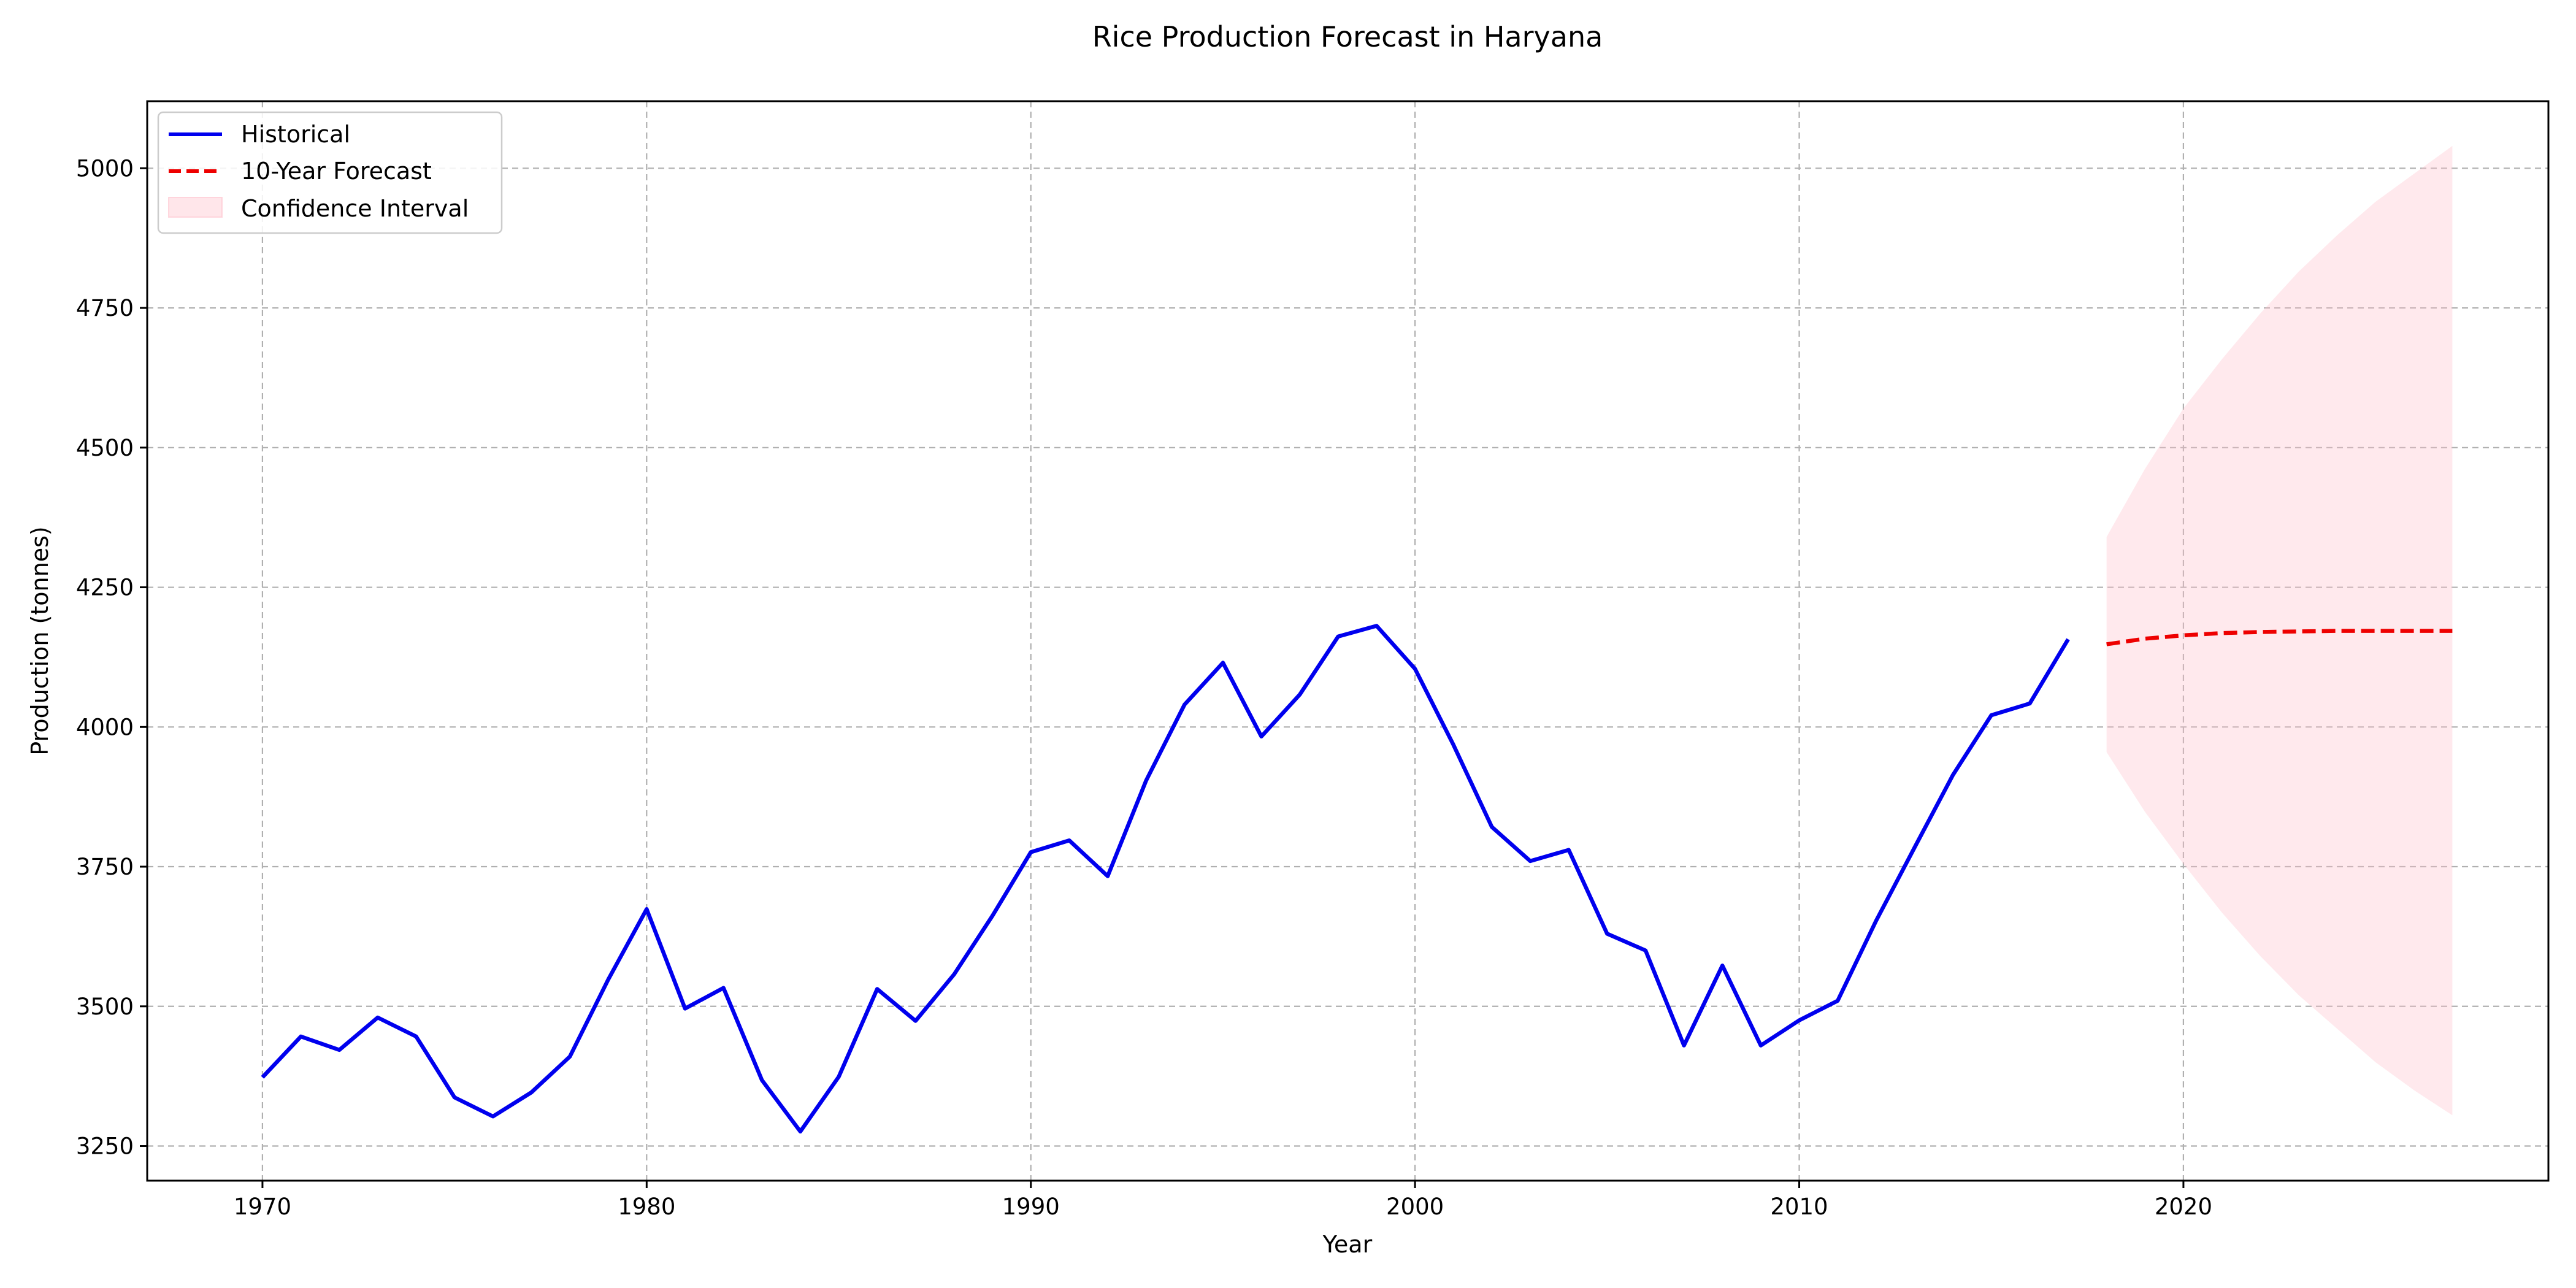 The image size is (2576, 1288). What do you see at coordinates (105, 867) in the screenshot?
I see `y-tick-label: 3750` at bounding box center [105, 867].